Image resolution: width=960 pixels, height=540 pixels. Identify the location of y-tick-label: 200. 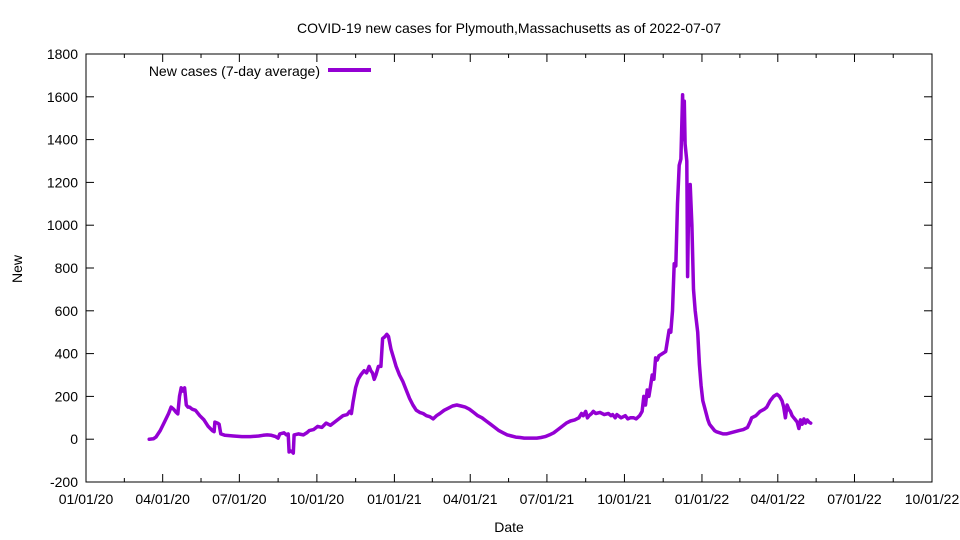
(67, 396).